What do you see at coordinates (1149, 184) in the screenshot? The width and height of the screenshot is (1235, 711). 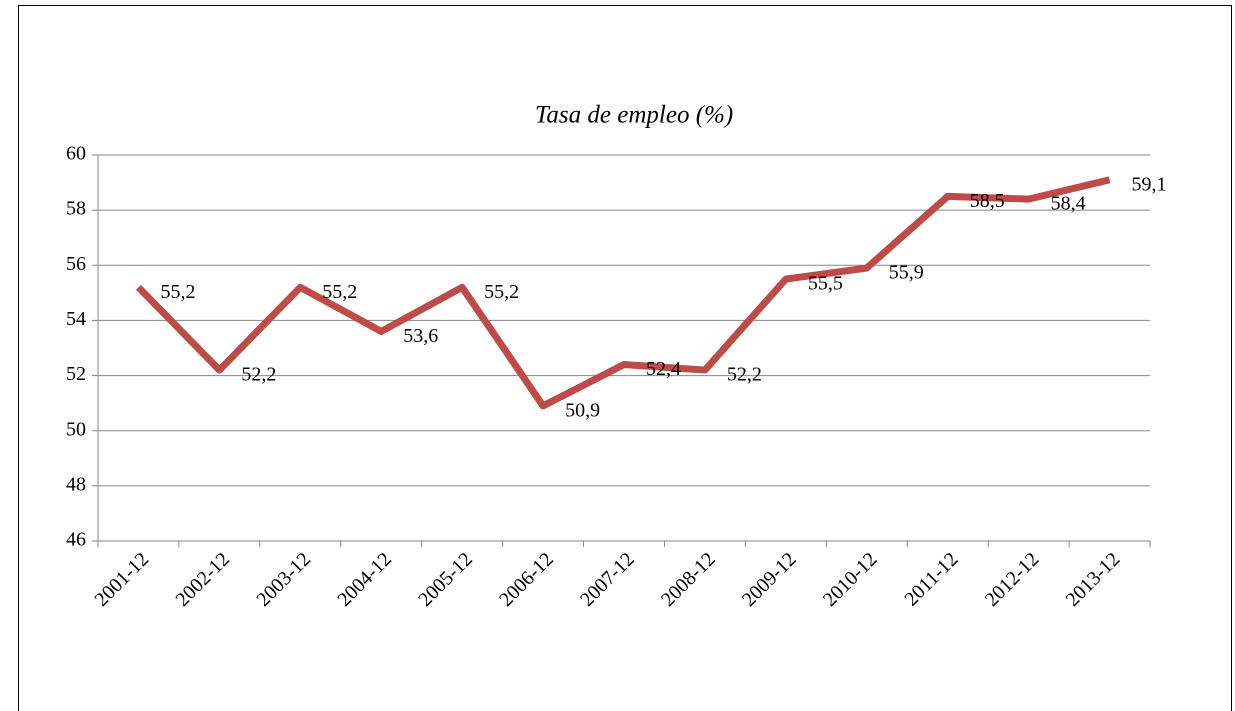 I see `data-label: 59,1` at bounding box center [1149, 184].